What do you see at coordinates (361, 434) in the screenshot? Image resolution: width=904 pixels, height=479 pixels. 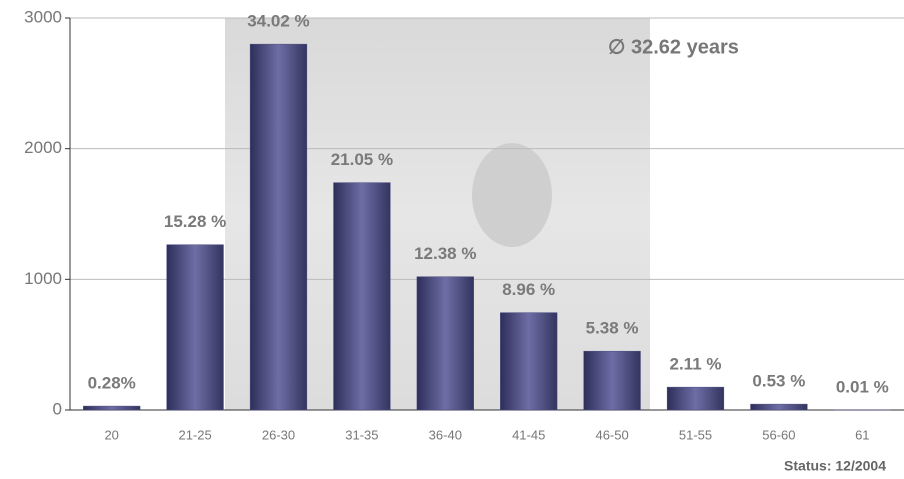 I see `x-tick-label: 31-35` at bounding box center [361, 434].